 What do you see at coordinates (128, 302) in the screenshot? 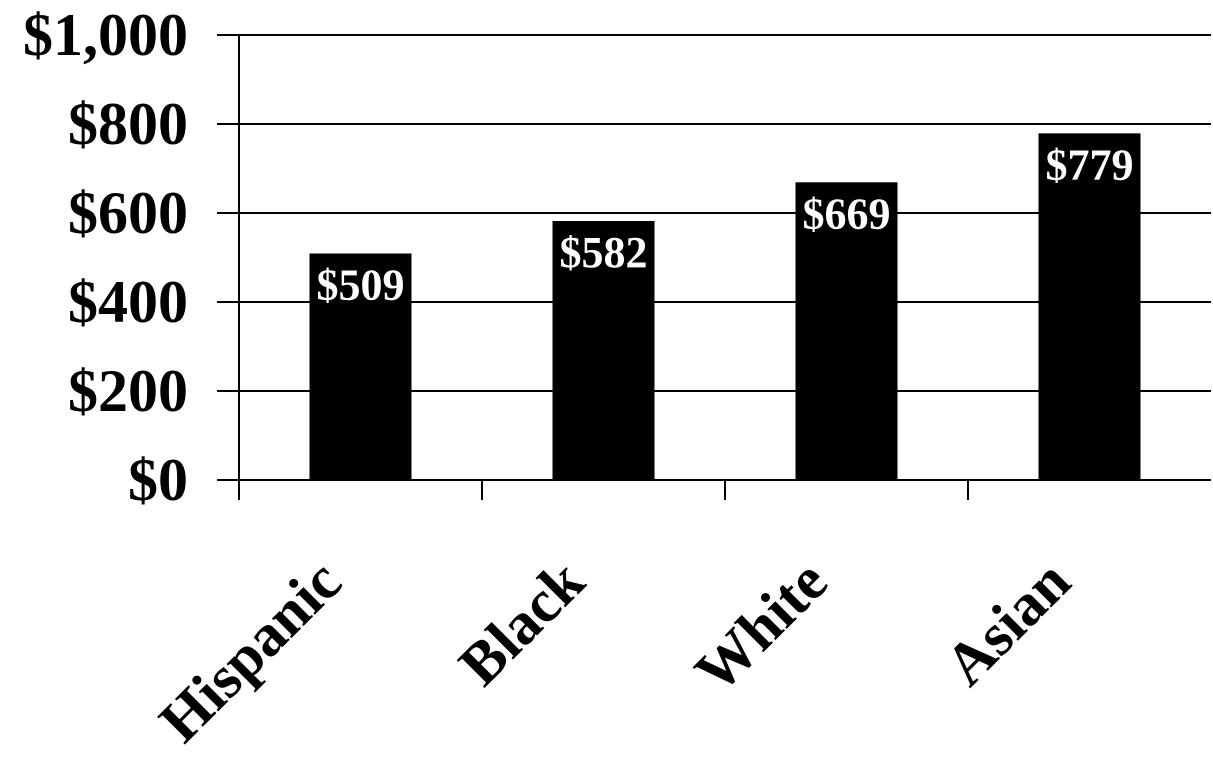
I see `y-tick-label: $400` at bounding box center [128, 302].